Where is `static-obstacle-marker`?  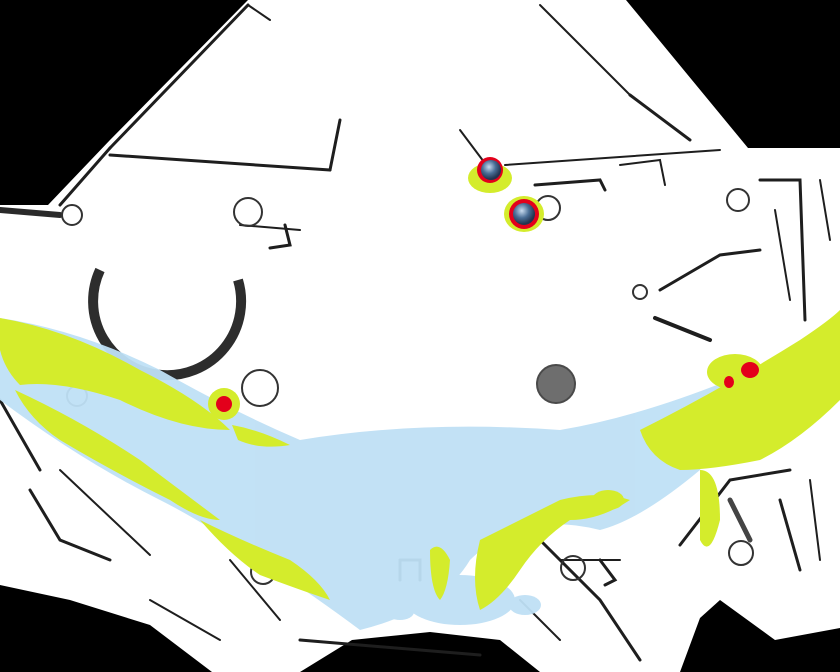 static-obstacle-marker is located at coordinates (556, 384).